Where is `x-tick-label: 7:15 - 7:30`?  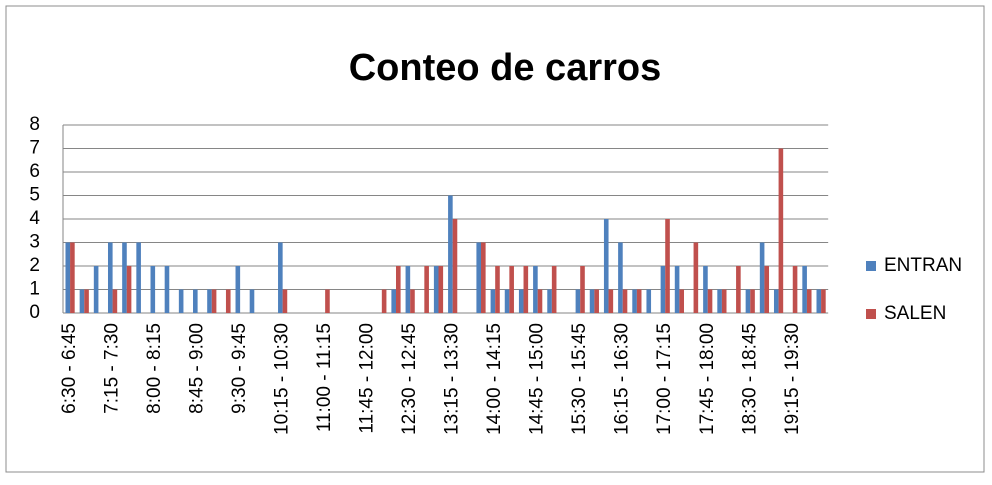
x-tick-label: 7:15 - 7:30 is located at coordinates (112, 368).